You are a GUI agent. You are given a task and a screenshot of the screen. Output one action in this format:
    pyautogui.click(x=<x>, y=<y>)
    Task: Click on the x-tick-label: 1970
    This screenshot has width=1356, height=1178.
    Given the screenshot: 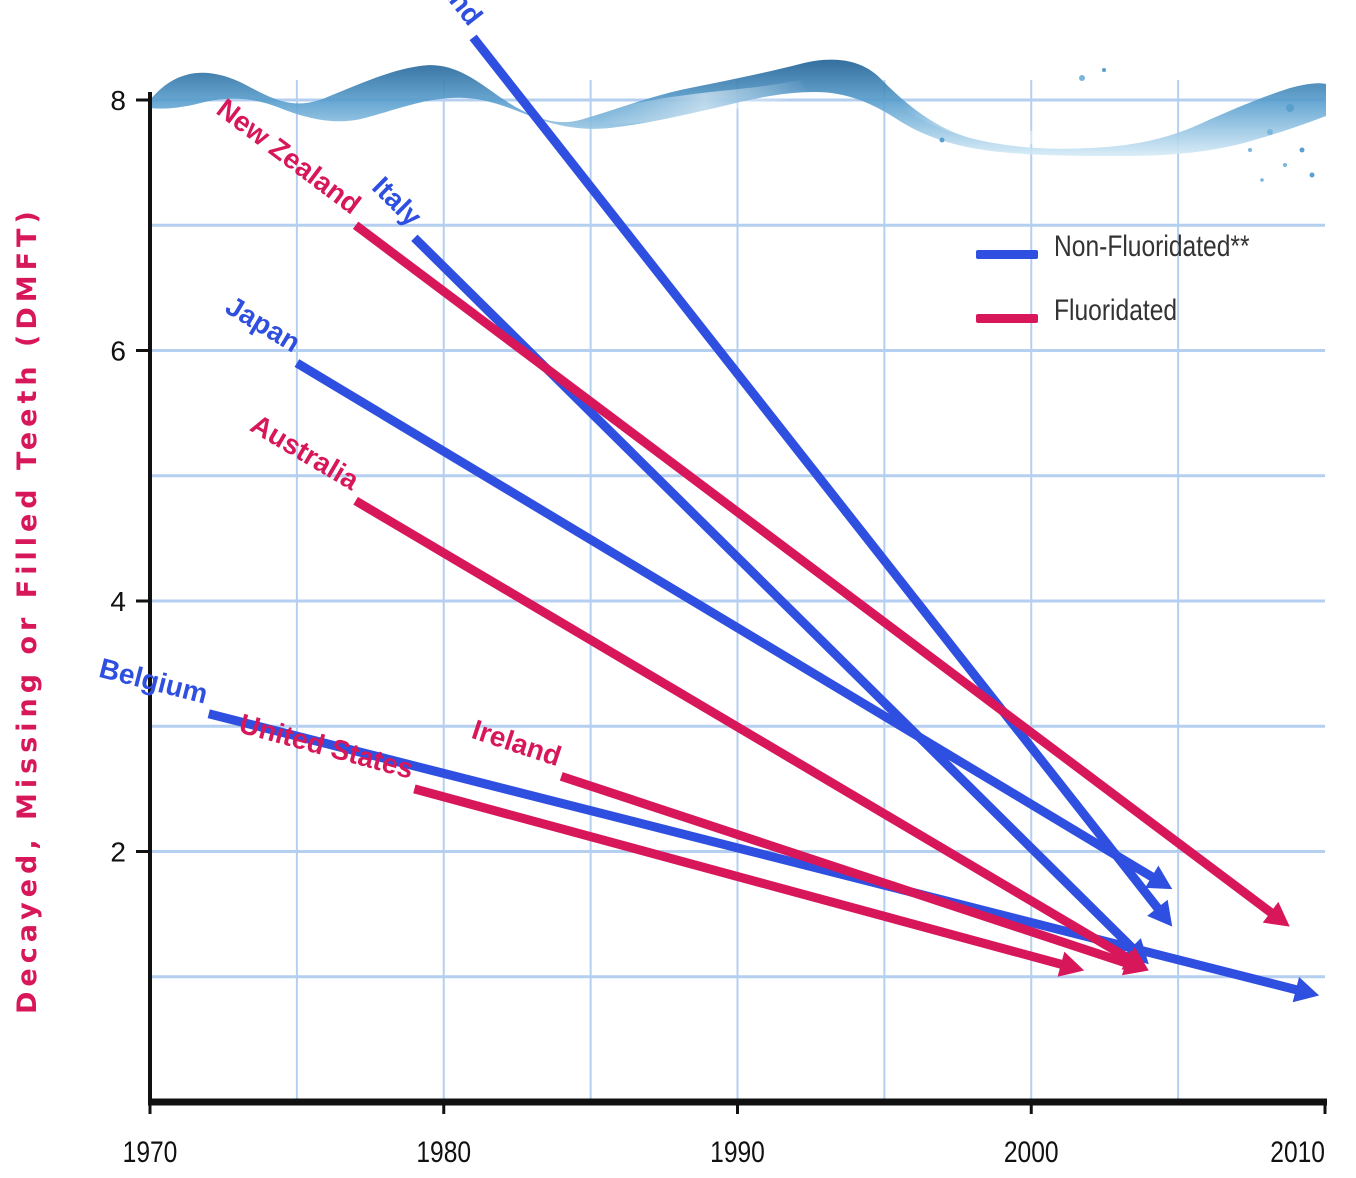 What is the action you would take?
    pyautogui.click(x=150, y=1152)
    